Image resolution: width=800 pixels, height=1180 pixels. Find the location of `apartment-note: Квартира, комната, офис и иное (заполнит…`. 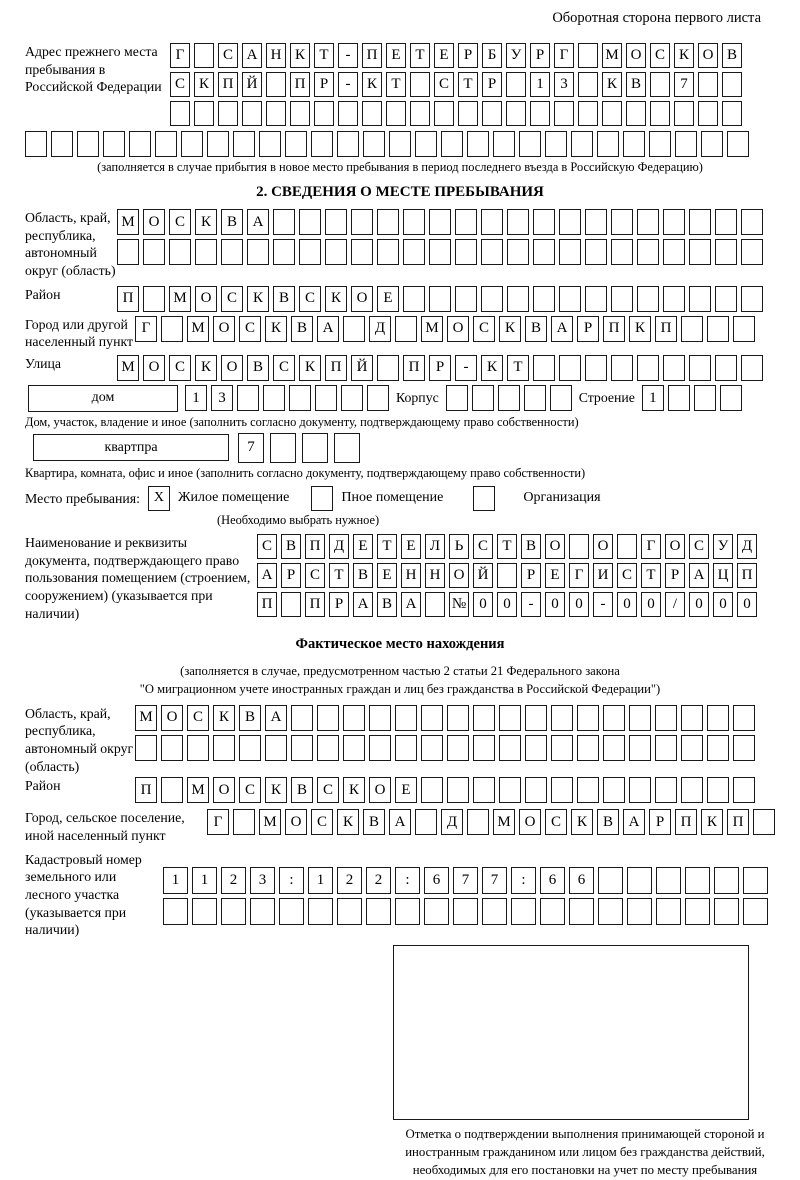

apartment-note: Квартира, комната, офис и иное (заполнит… is located at coordinates (305, 472).